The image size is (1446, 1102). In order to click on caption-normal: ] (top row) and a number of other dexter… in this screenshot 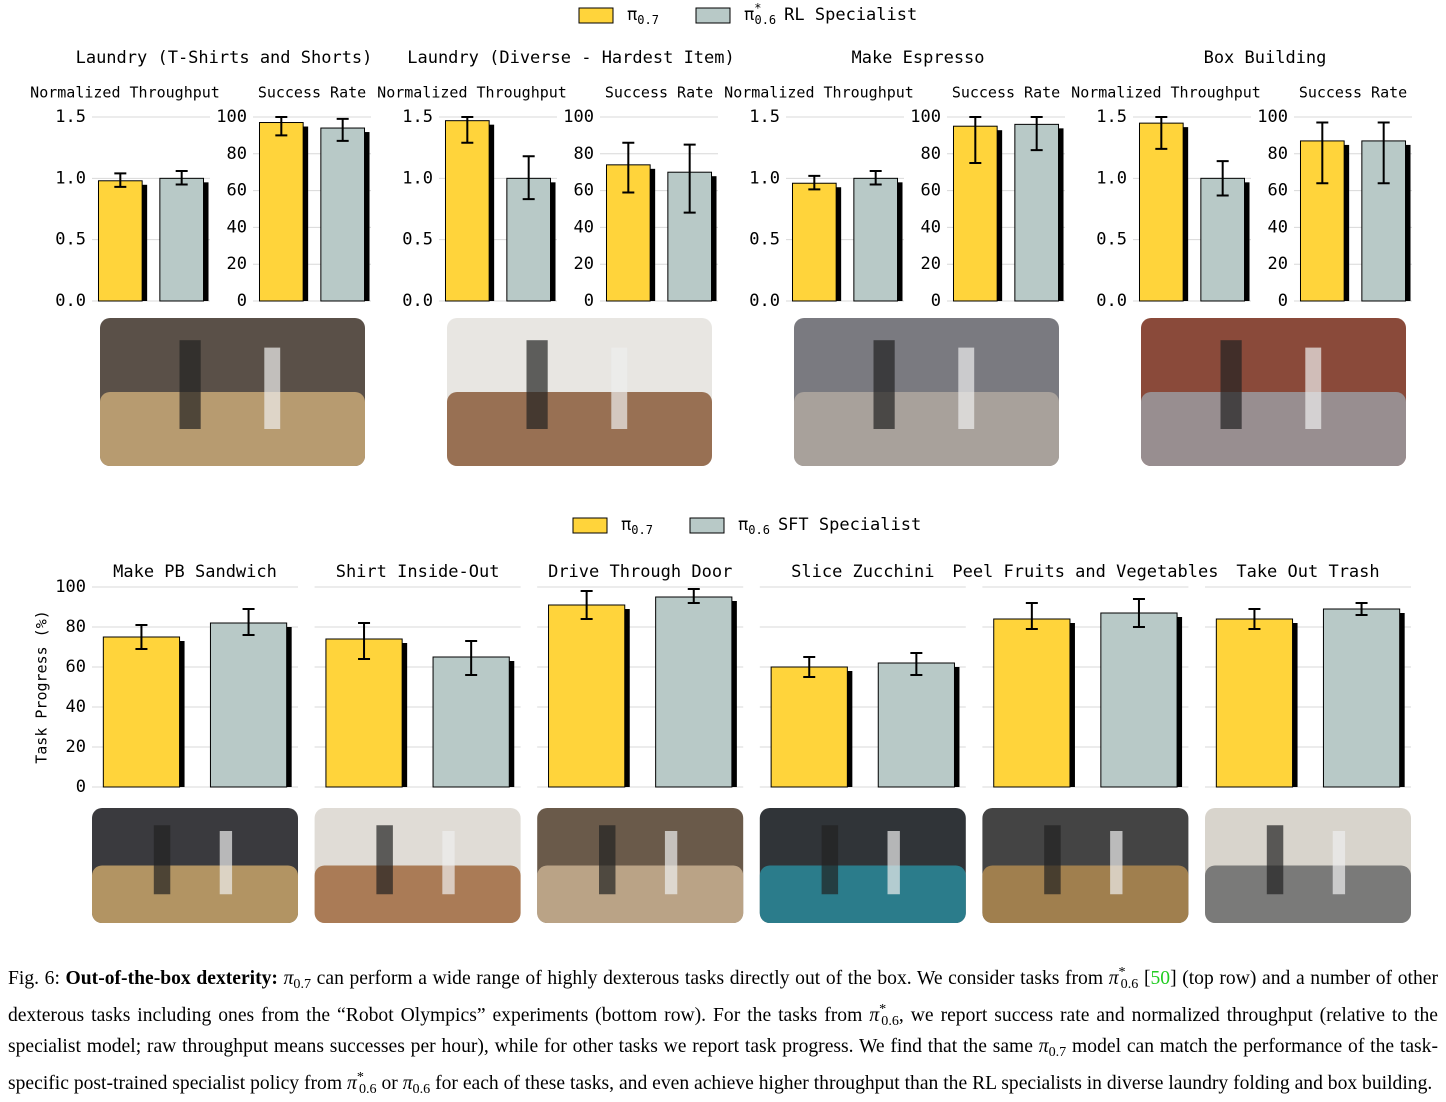, I will do `click(723, 996)`.